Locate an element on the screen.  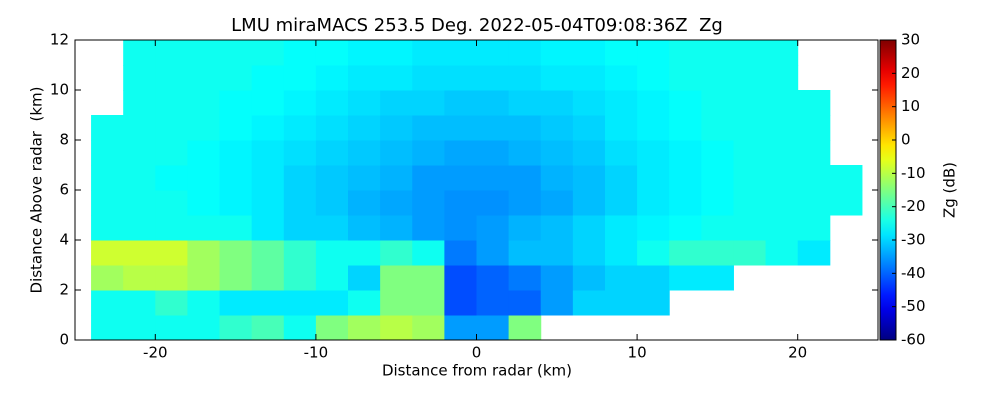
y-tick-label: 0 is located at coordinates (64, 340).